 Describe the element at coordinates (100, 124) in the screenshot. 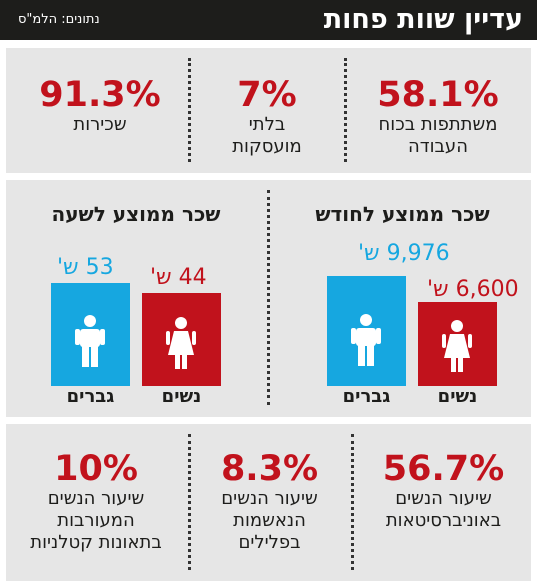

I see `stat-label-line: שכירות` at that location.